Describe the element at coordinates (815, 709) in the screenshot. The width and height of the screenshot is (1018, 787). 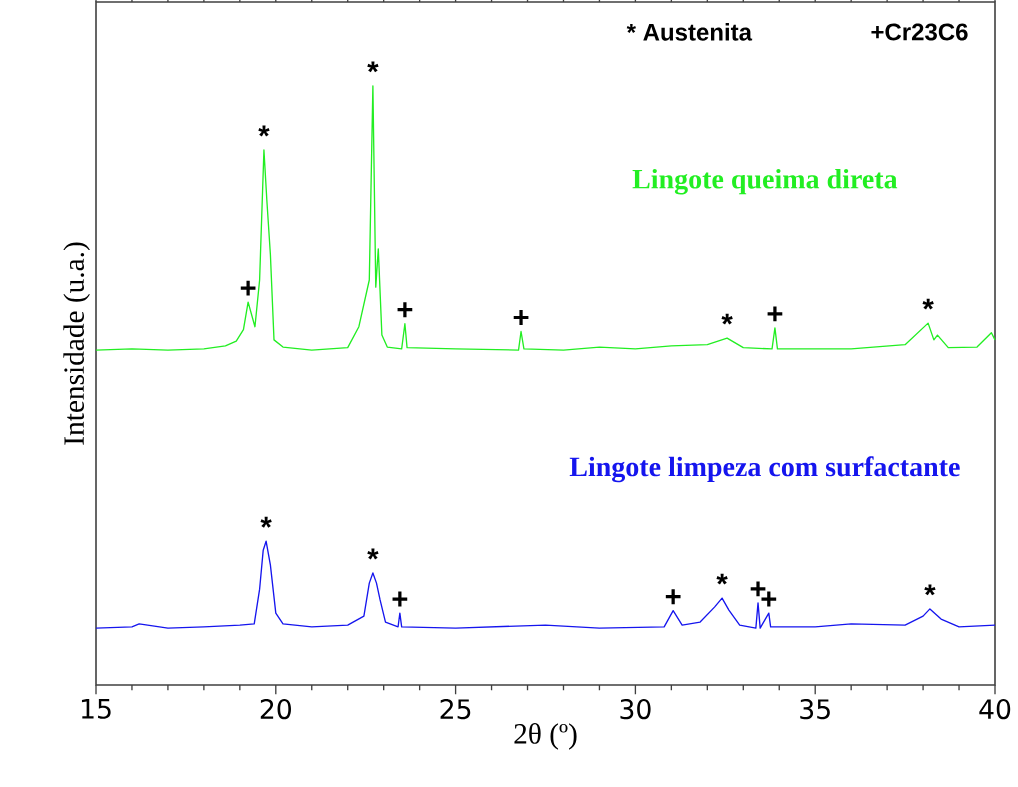
I see `x-tick-label: 35` at that location.